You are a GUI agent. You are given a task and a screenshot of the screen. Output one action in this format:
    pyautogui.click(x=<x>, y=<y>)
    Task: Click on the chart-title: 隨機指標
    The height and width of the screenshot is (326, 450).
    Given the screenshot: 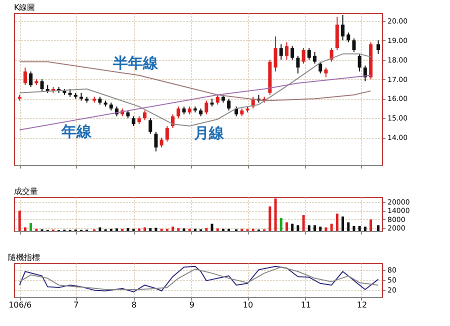 What is the action you would take?
    pyautogui.click(x=24, y=257)
    